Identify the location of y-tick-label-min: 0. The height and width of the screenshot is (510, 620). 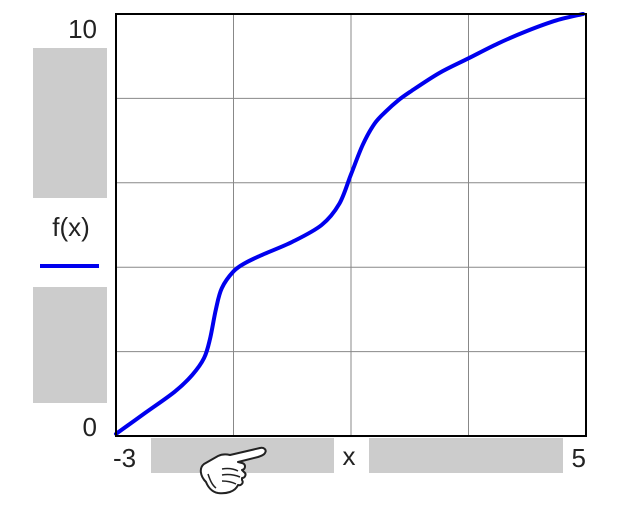
(90, 427).